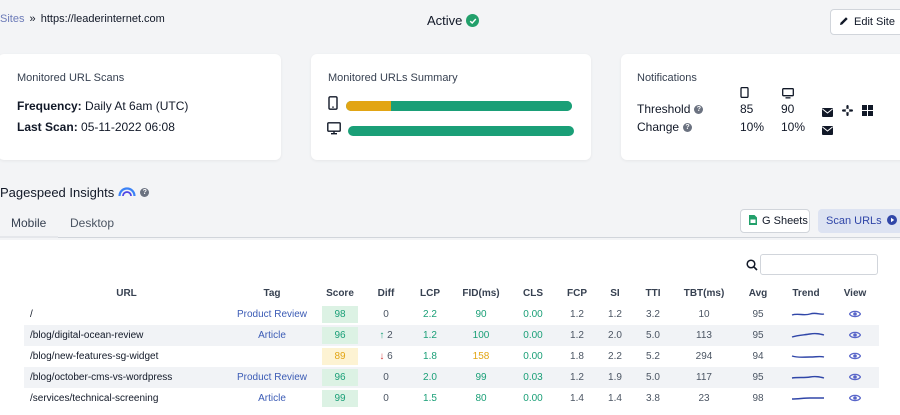 The width and height of the screenshot is (900, 415). I want to click on header-tti: TTI, so click(653, 293).